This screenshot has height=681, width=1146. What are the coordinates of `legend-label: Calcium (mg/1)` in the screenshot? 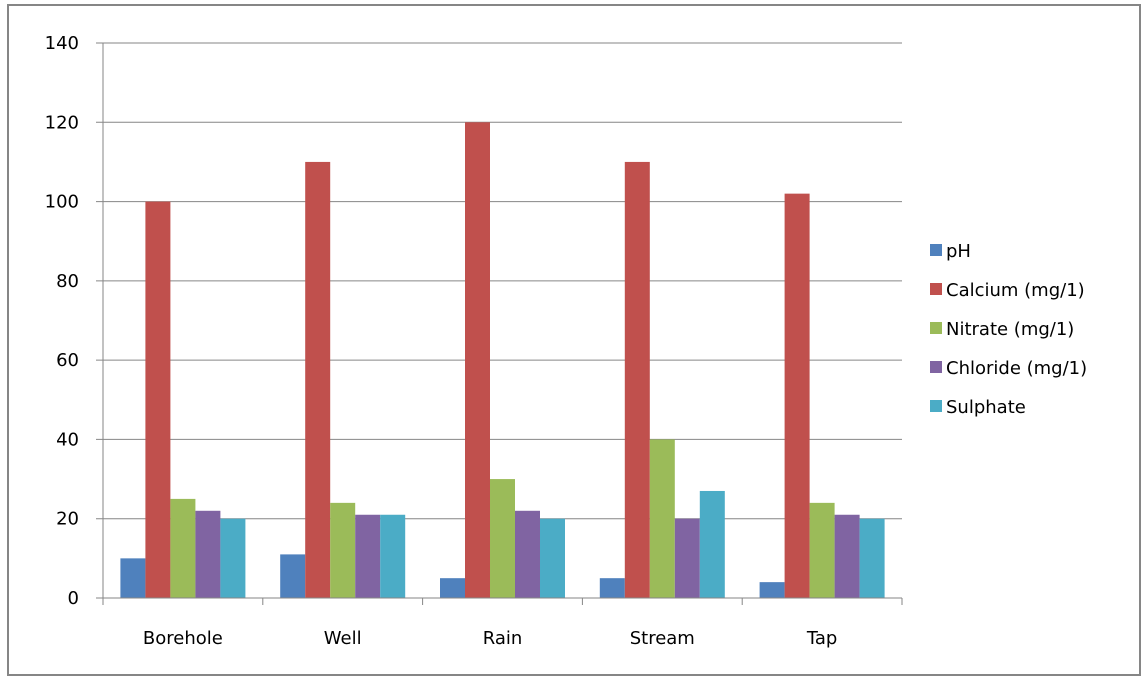 It's located at (1015, 290).